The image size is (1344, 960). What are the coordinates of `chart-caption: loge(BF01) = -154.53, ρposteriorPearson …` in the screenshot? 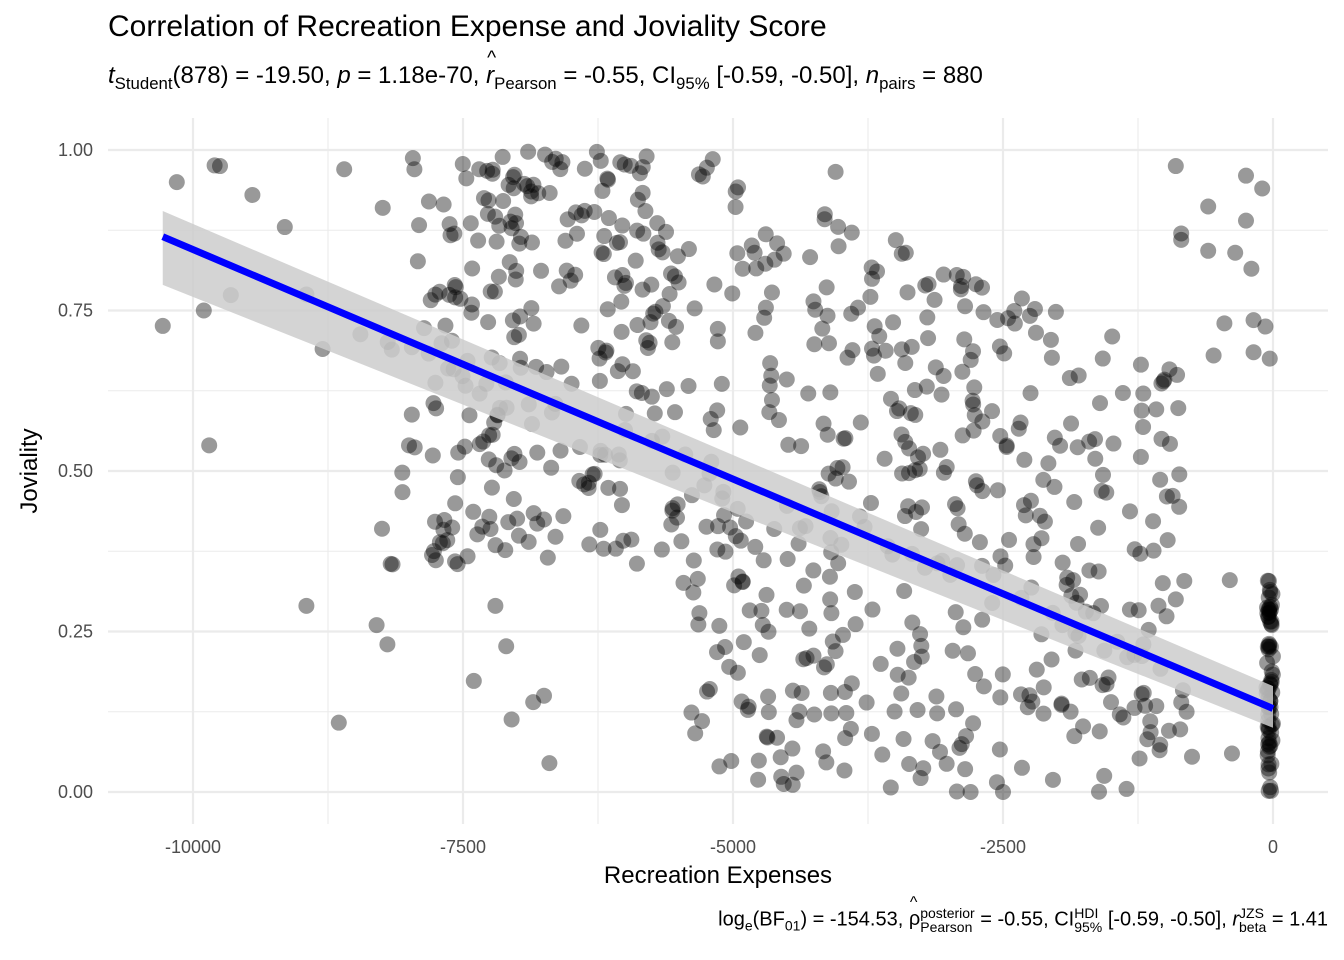 It's located at (1023, 914).